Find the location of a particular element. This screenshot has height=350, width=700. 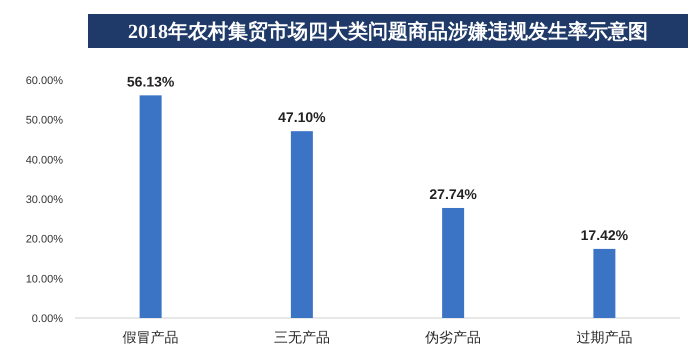

y-tick-label: 30.00% is located at coordinates (45, 200).